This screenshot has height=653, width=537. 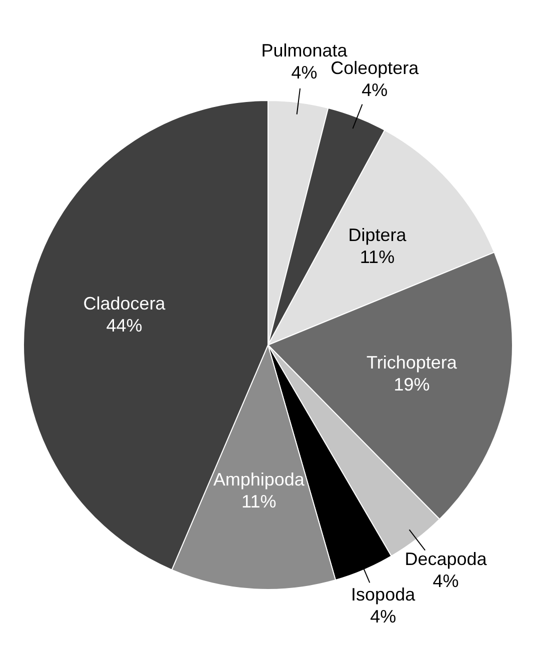 What do you see at coordinates (383, 594) in the screenshot?
I see `slice-label: Isopoda` at bounding box center [383, 594].